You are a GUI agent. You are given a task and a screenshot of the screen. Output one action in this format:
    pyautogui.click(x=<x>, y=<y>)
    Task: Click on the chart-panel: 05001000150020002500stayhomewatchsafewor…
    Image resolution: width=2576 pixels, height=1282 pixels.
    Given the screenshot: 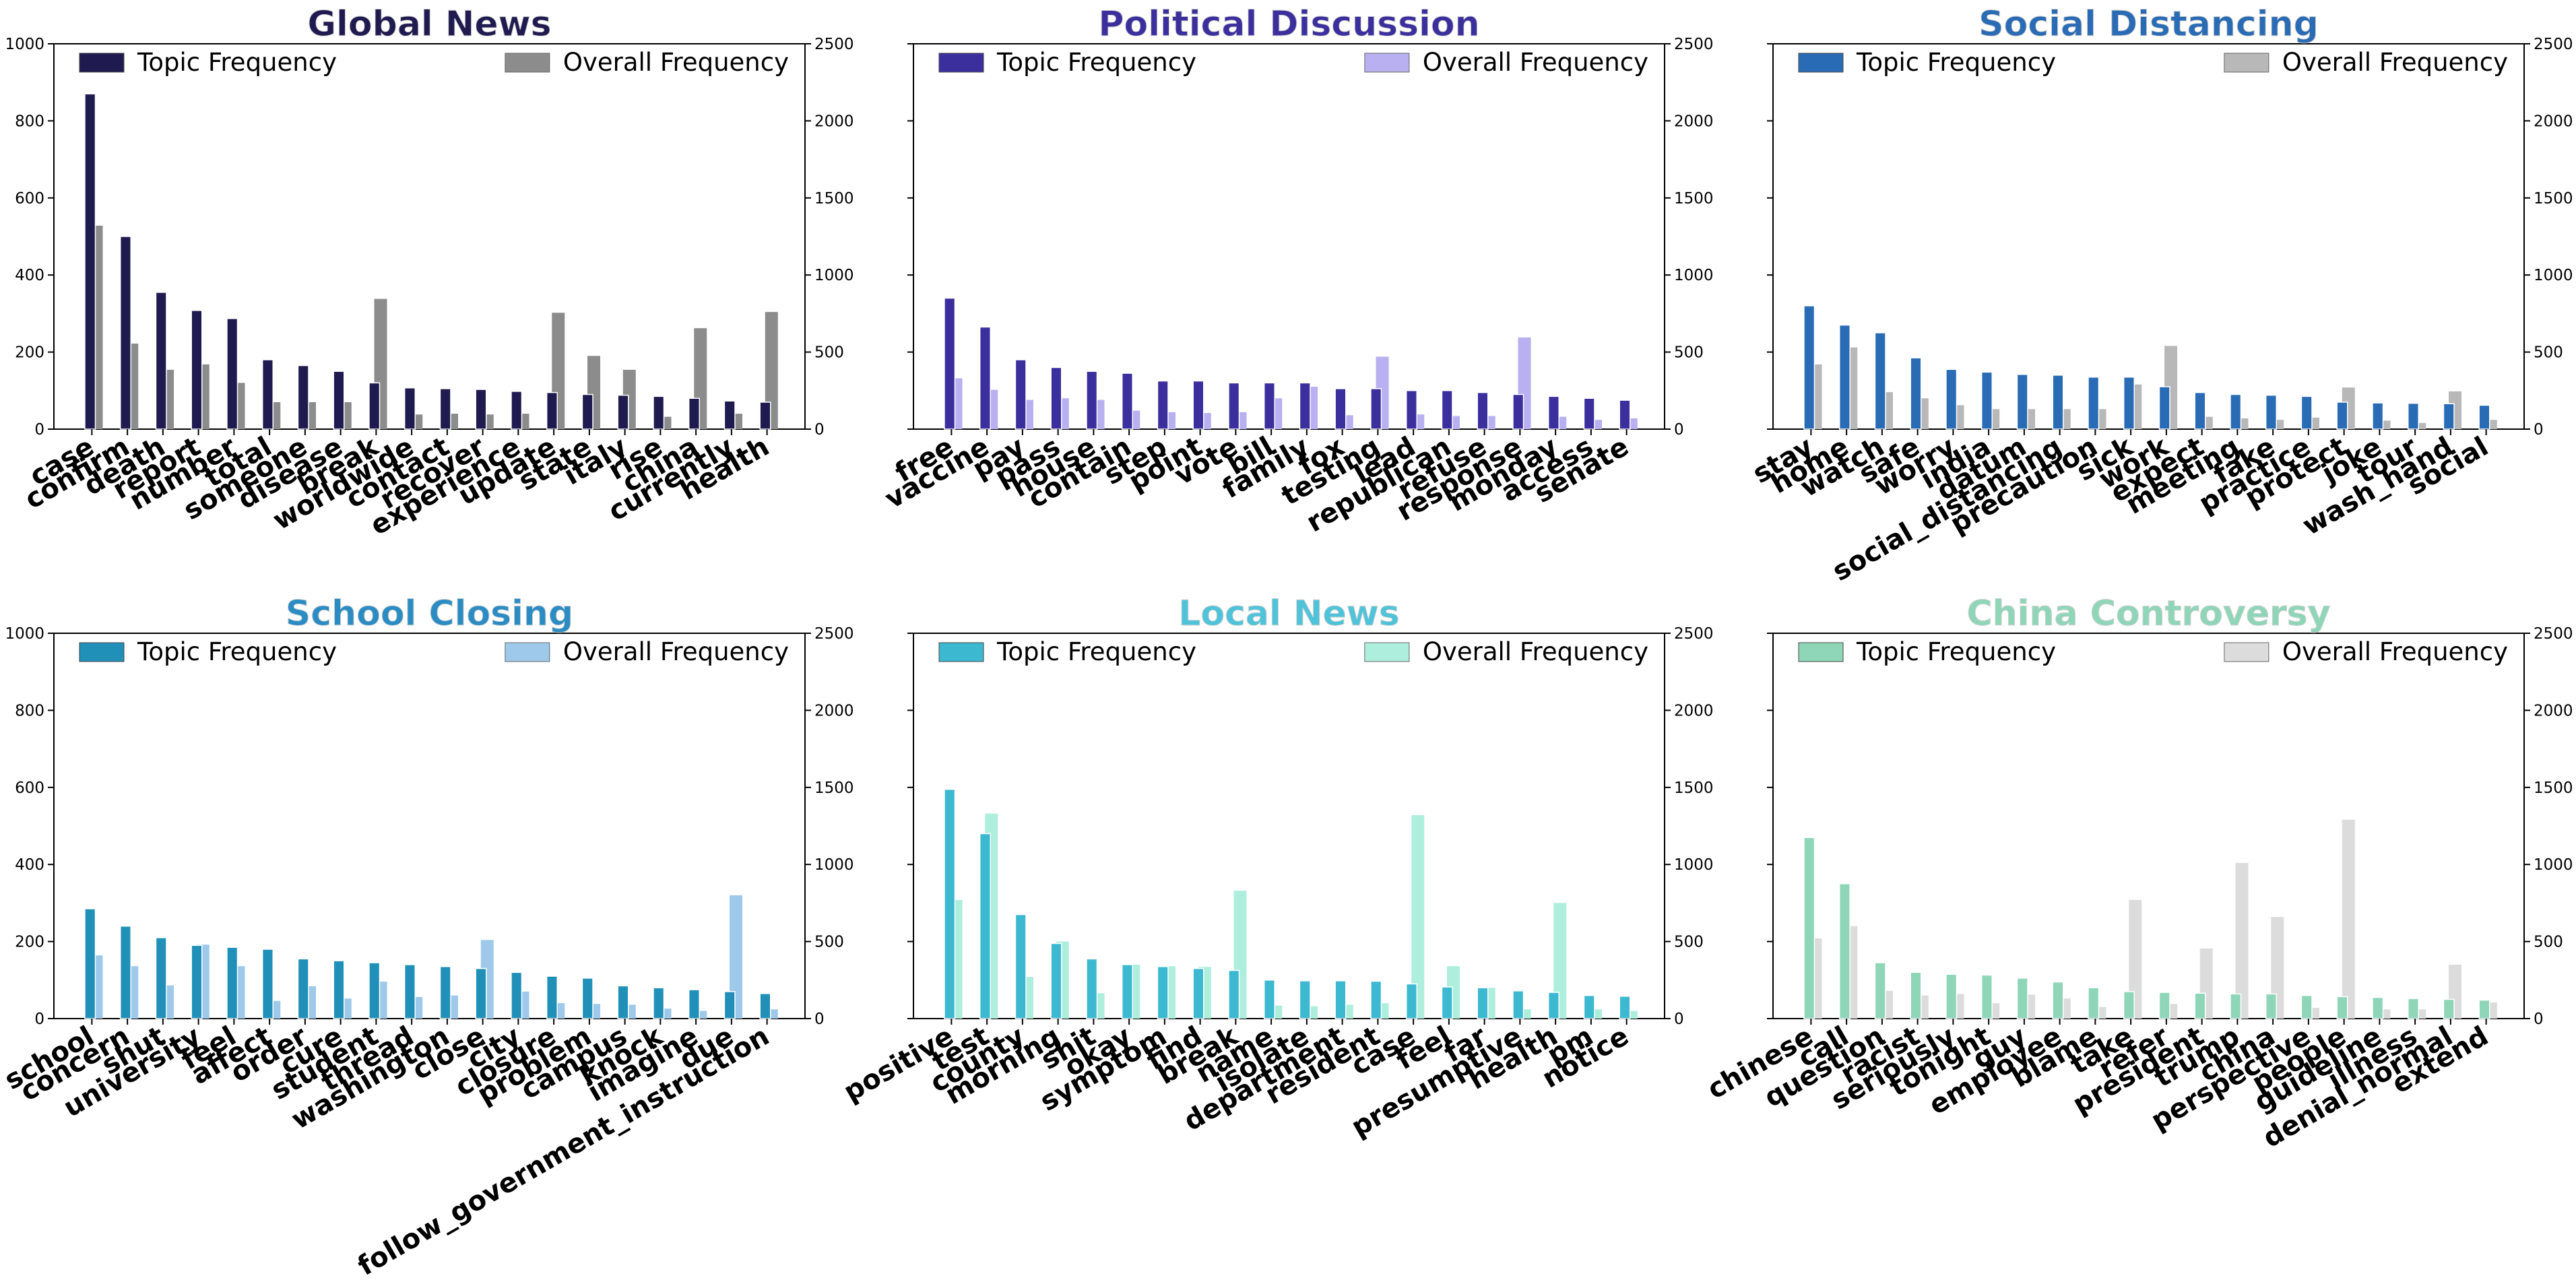 What is the action you would take?
    pyautogui.click(x=2160, y=296)
    